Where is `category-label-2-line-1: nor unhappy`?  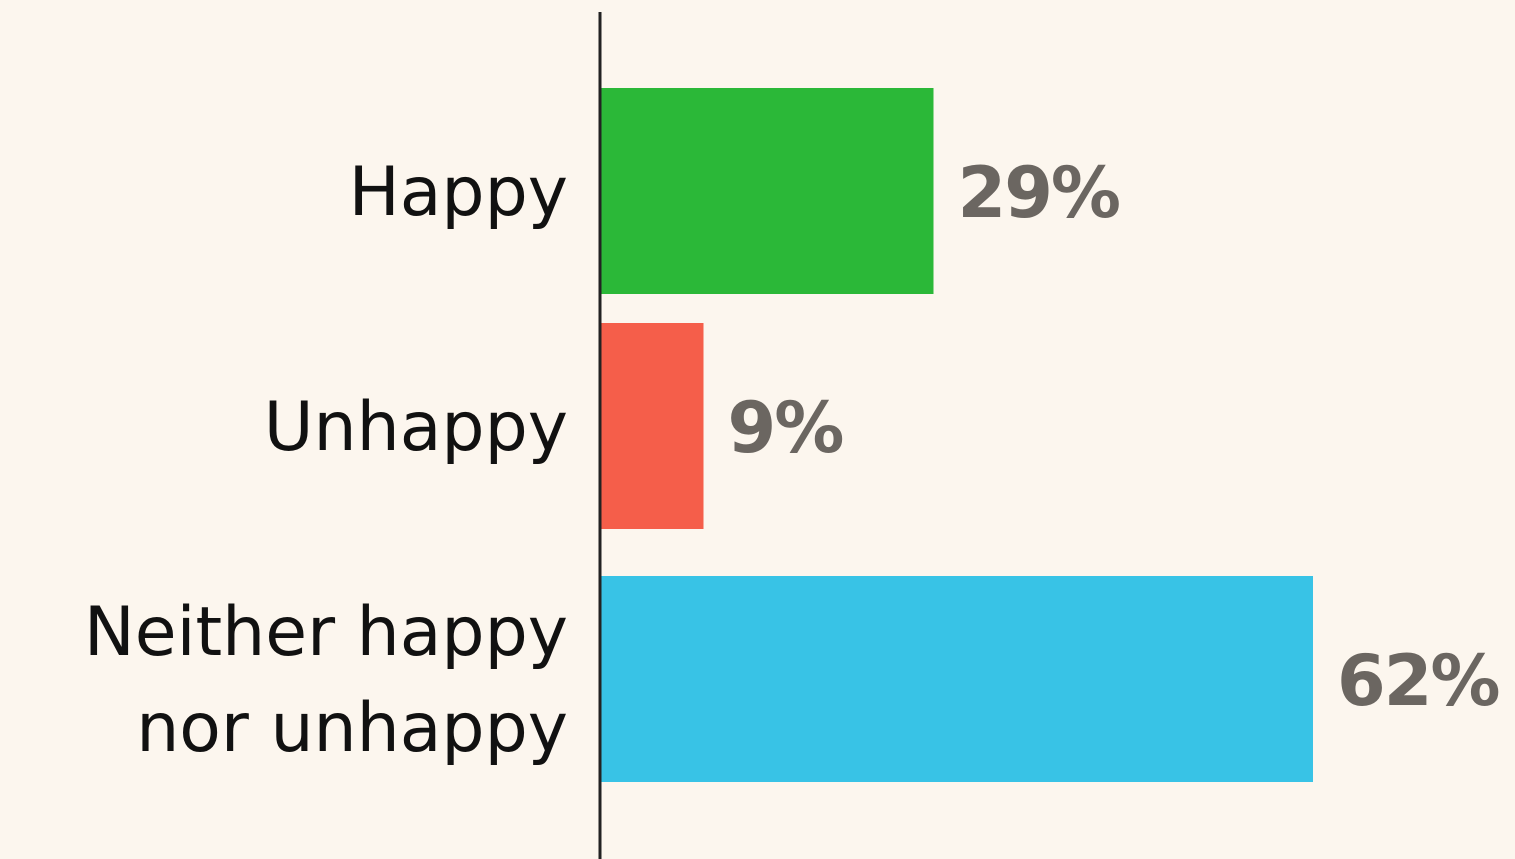 category-label-2-line-1: nor unhappy is located at coordinates (352, 728).